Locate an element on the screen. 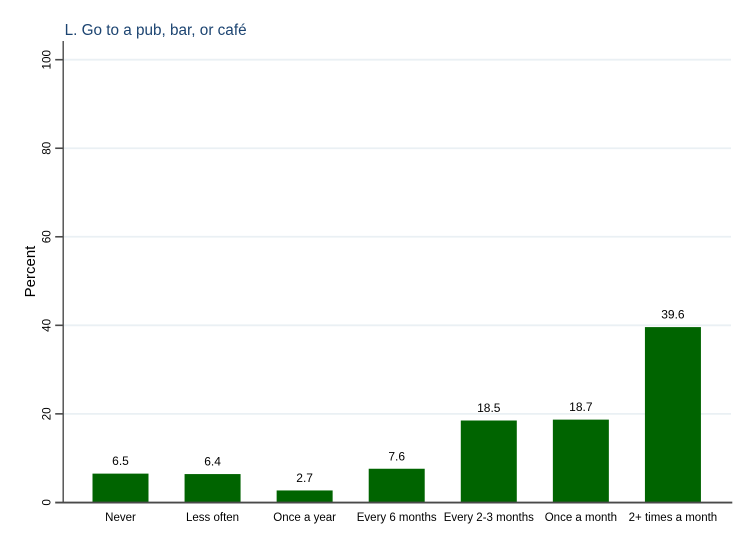 This screenshot has height=550, width=750. svg-text: 20 is located at coordinates (46, 414).